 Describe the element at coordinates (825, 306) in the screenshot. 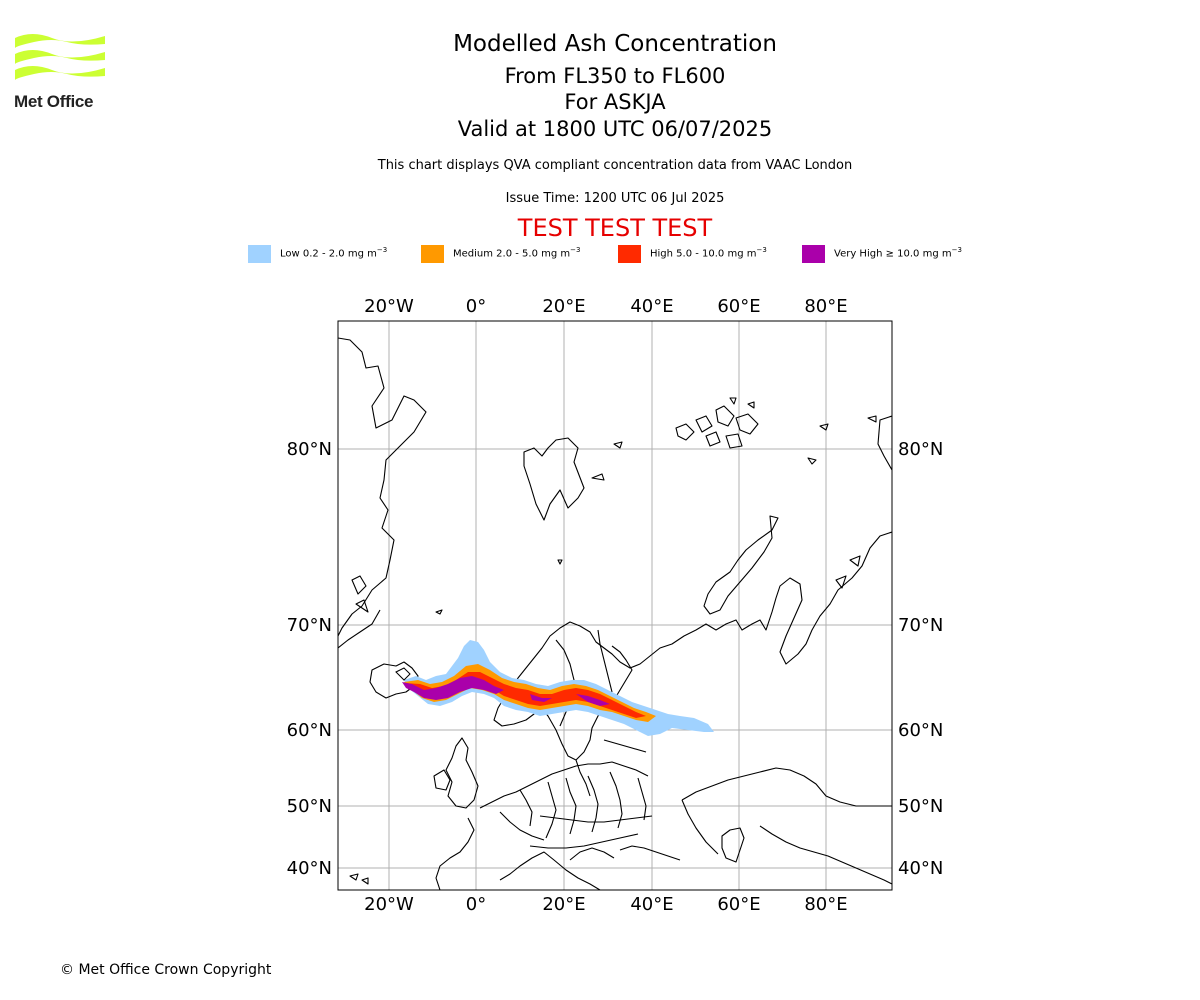

I see `lon-label-top: 80°E` at that location.